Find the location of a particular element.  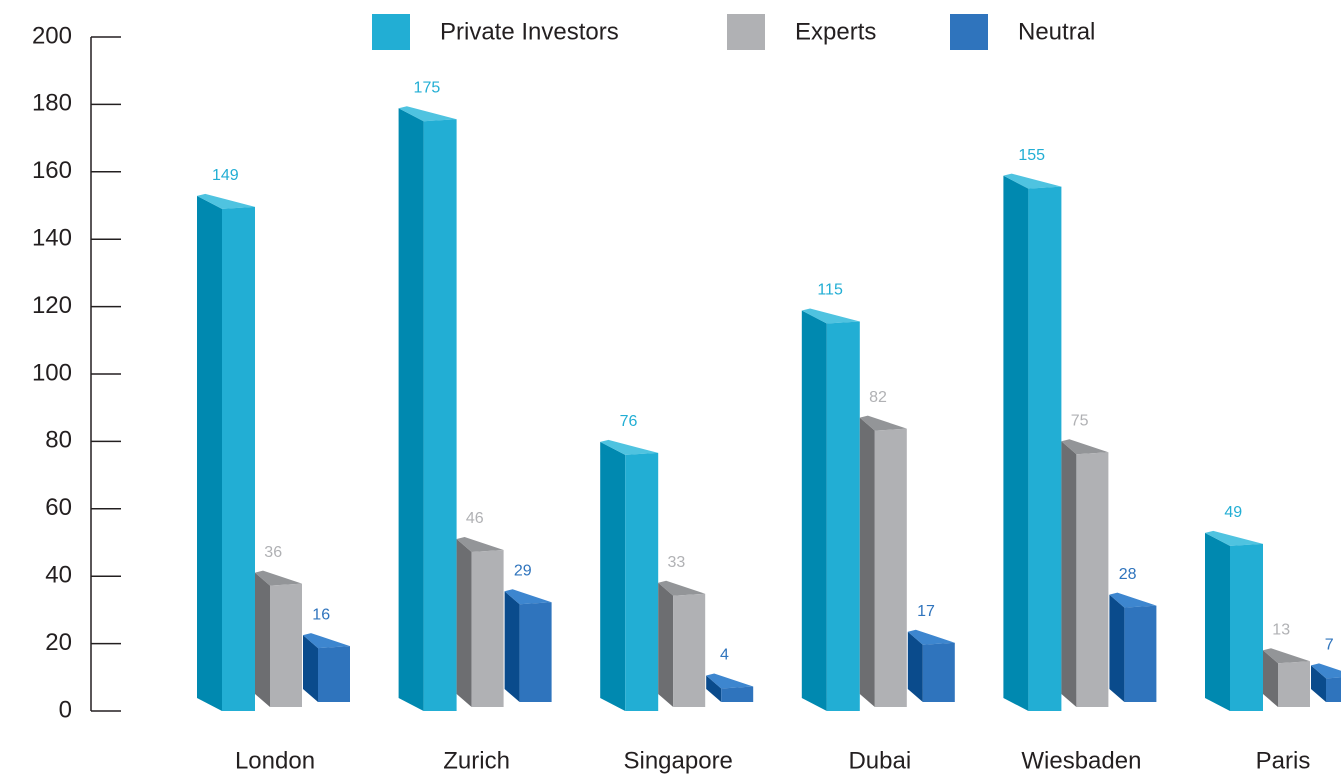

y-tick-label: 40 is located at coordinates (58, 575).